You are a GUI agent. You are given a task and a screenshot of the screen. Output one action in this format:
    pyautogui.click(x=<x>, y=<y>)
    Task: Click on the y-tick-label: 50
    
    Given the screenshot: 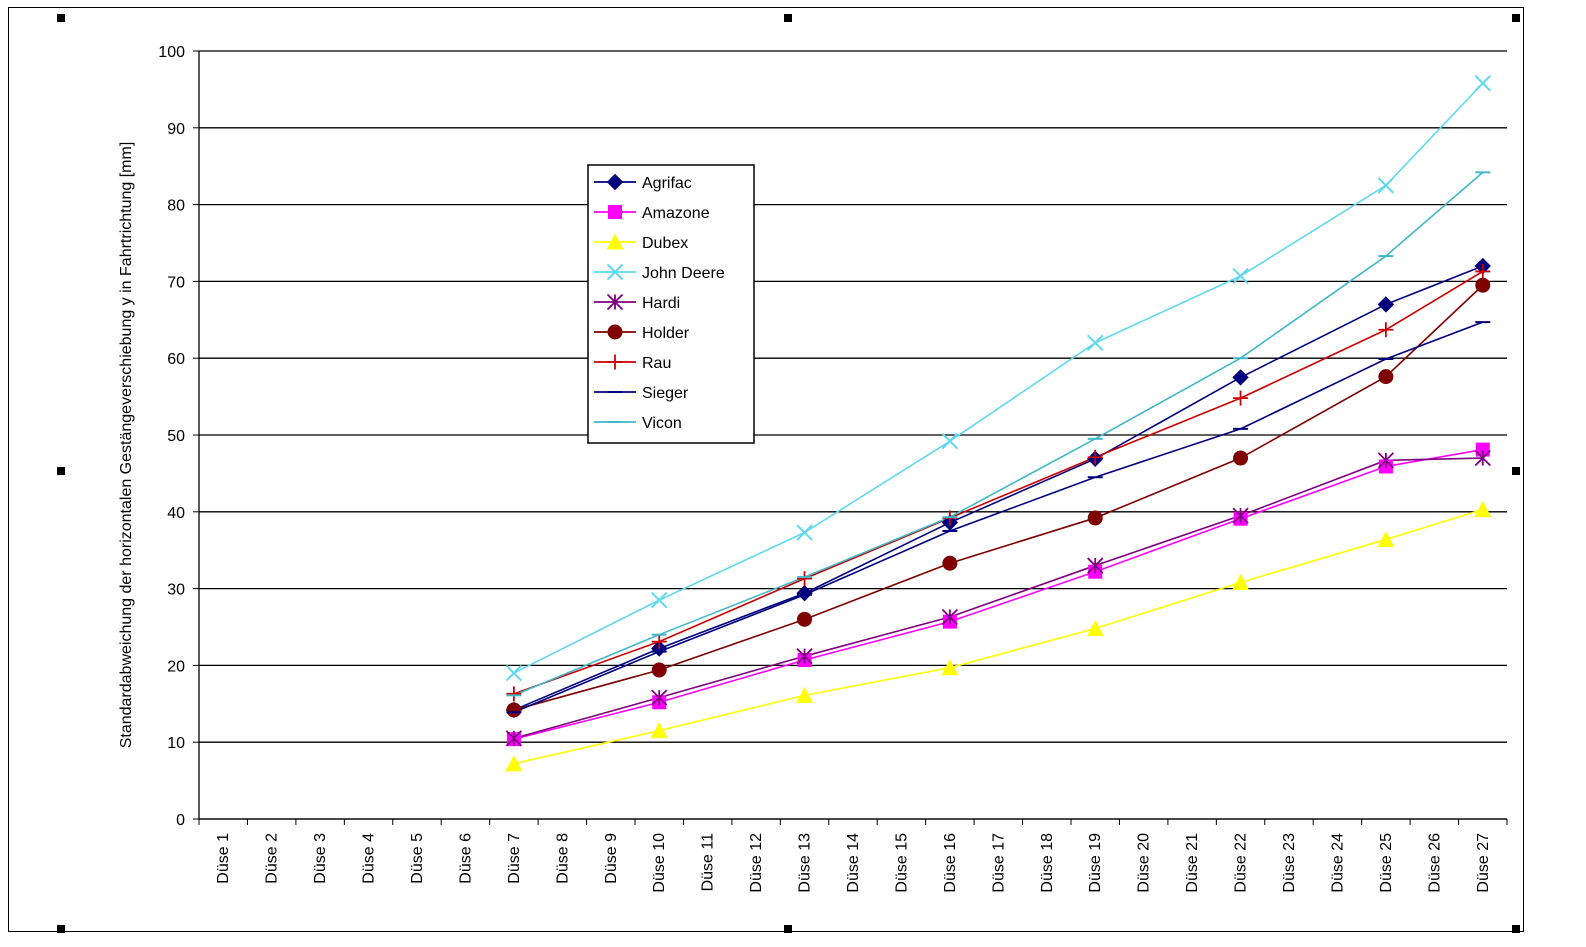 What is the action you would take?
    pyautogui.click(x=176, y=436)
    